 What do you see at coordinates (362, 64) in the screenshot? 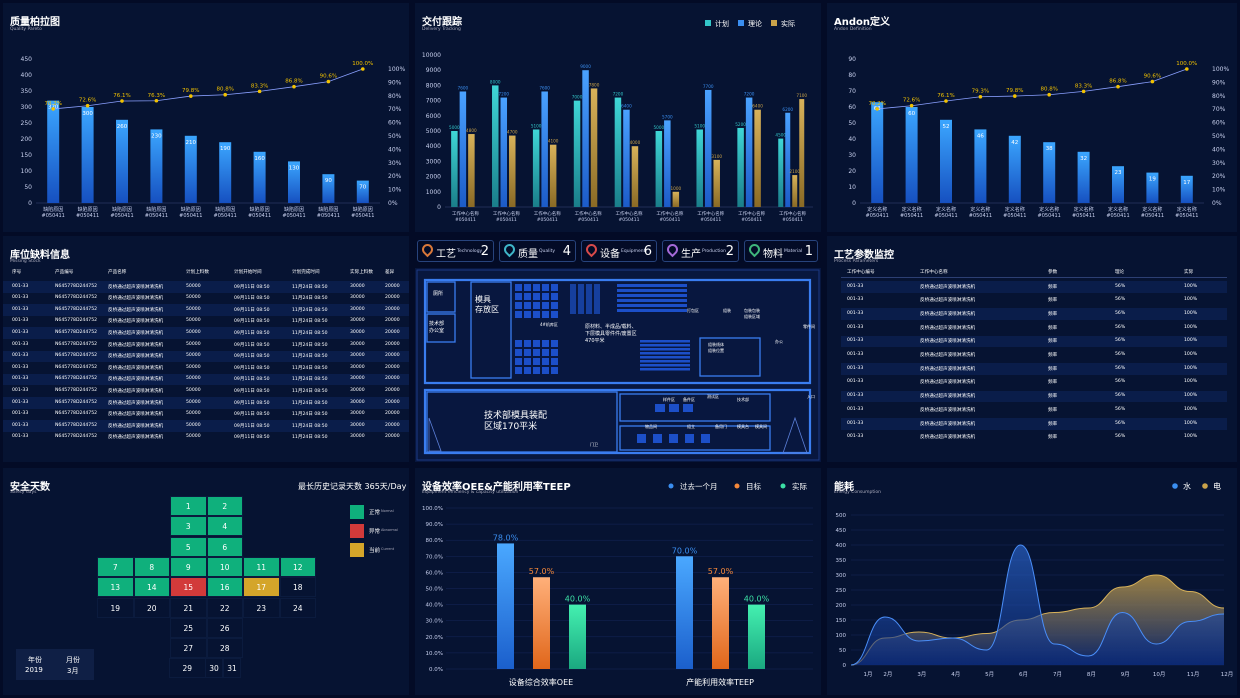
I see `cumulative-label: 100.0%` at bounding box center [362, 64].